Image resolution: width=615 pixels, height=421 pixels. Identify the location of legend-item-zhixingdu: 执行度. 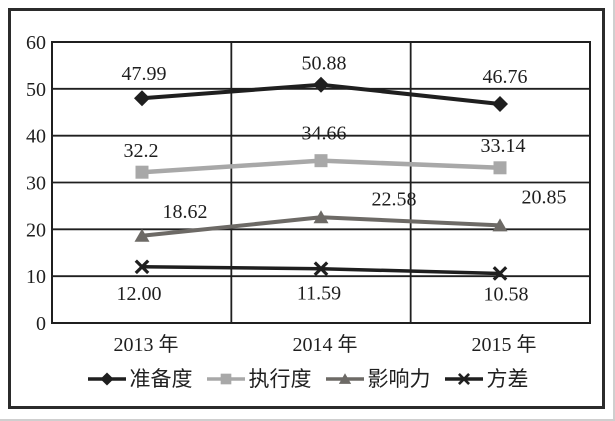
(259, 378).